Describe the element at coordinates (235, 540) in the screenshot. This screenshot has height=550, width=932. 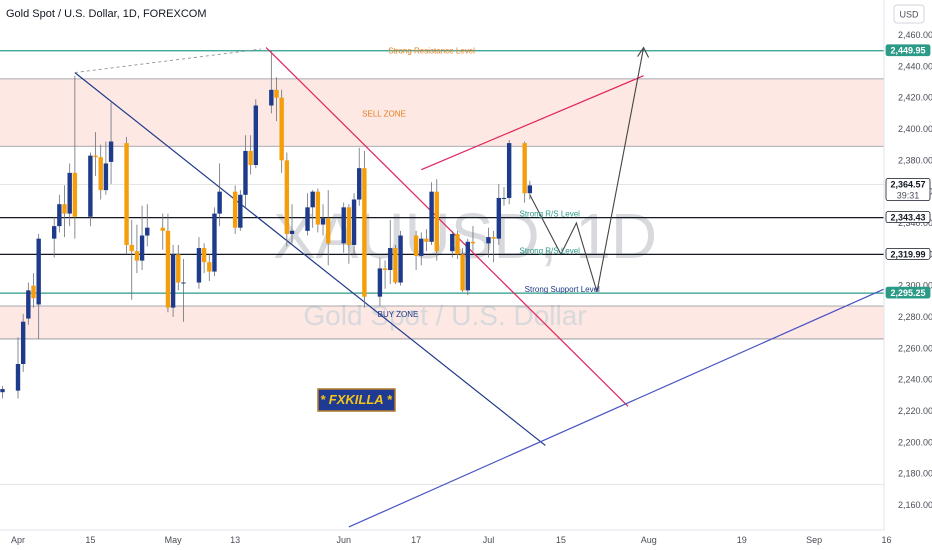
I see `time-tick: 13` at that location.